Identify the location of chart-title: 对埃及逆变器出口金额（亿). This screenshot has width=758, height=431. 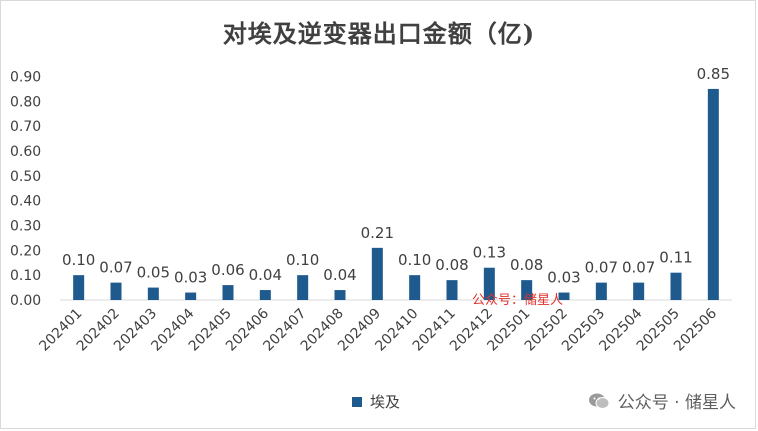
(379, 33).